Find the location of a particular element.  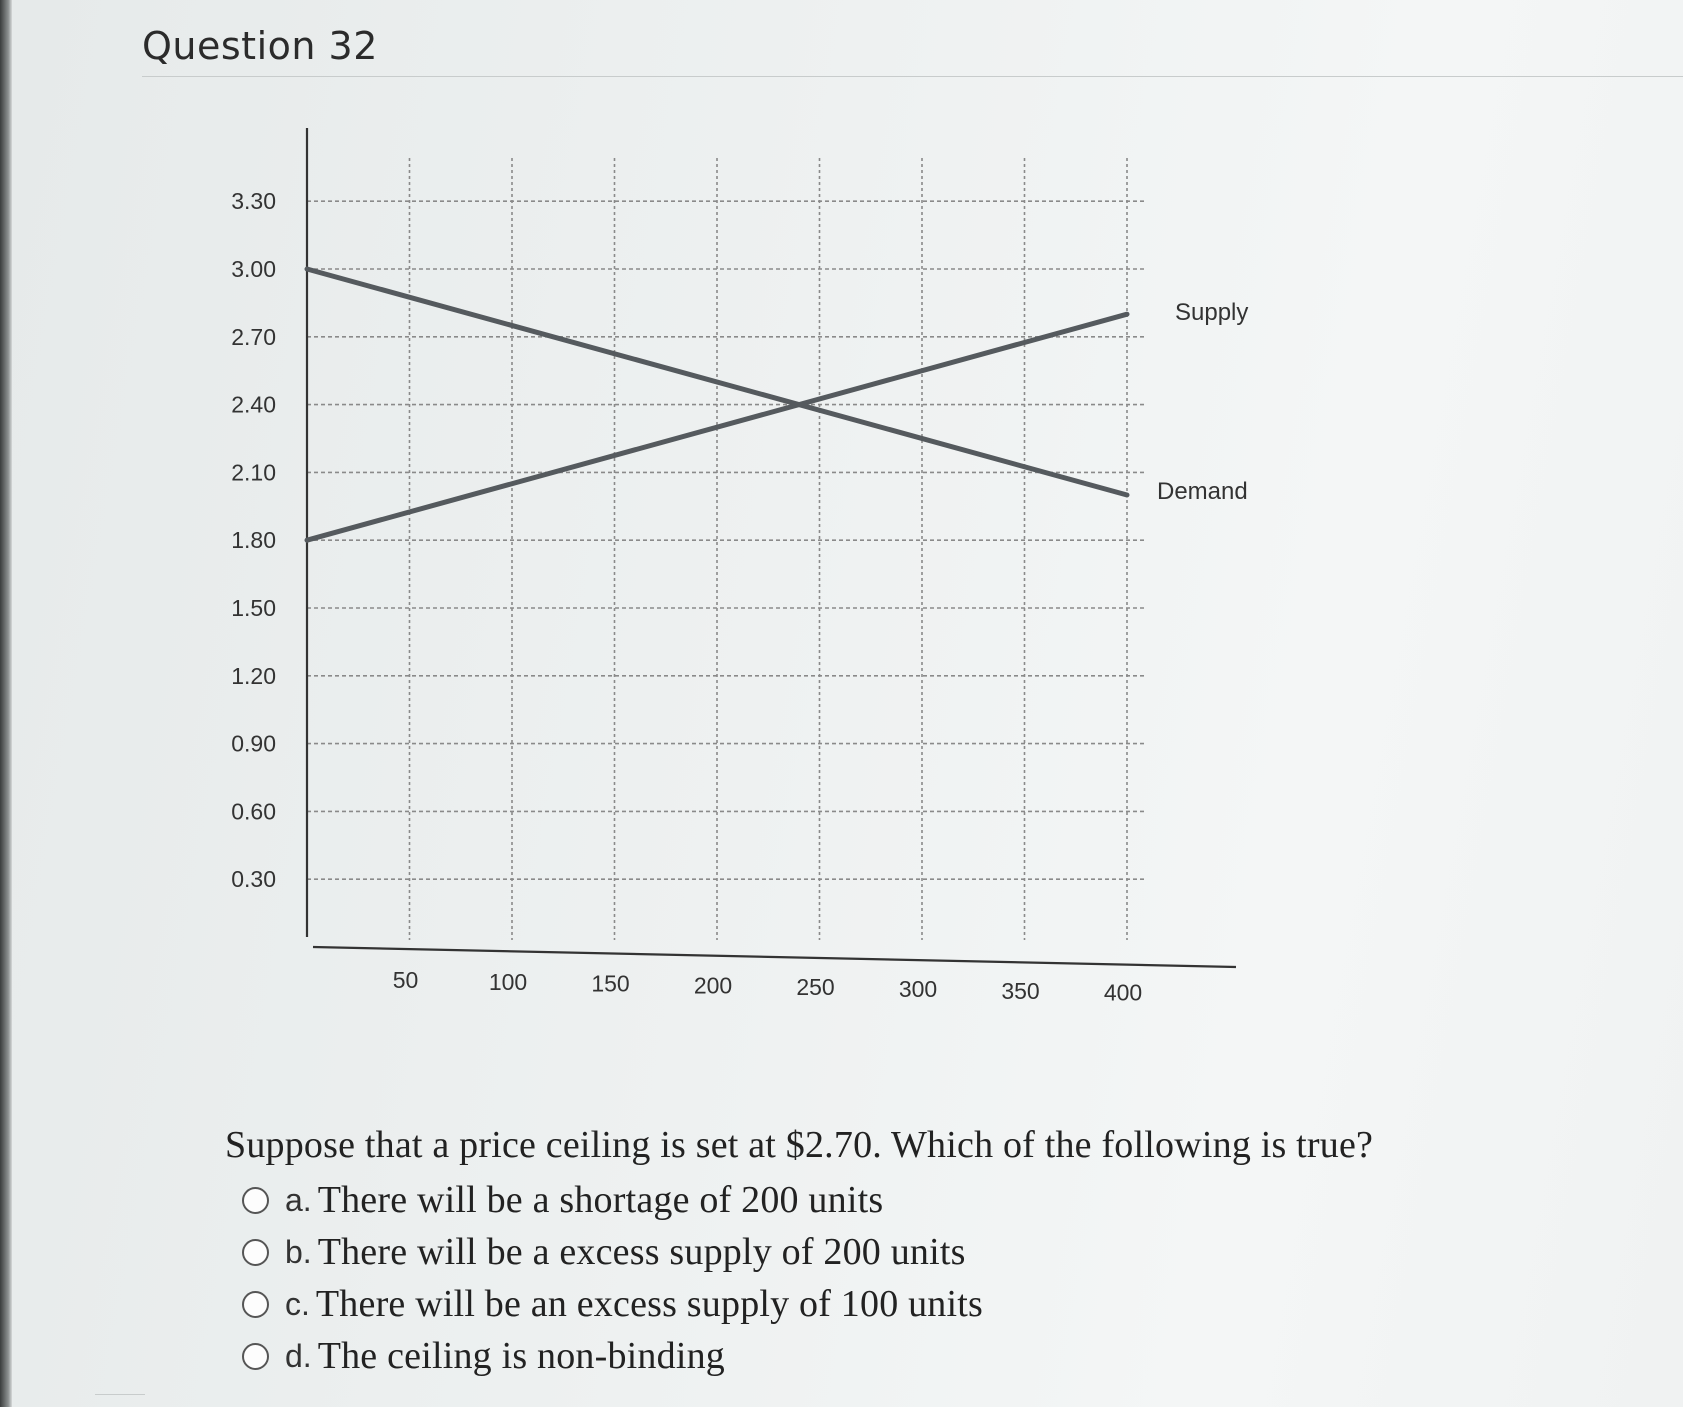

y-tick-label: 1.20 is located at coordinates (253, 676).